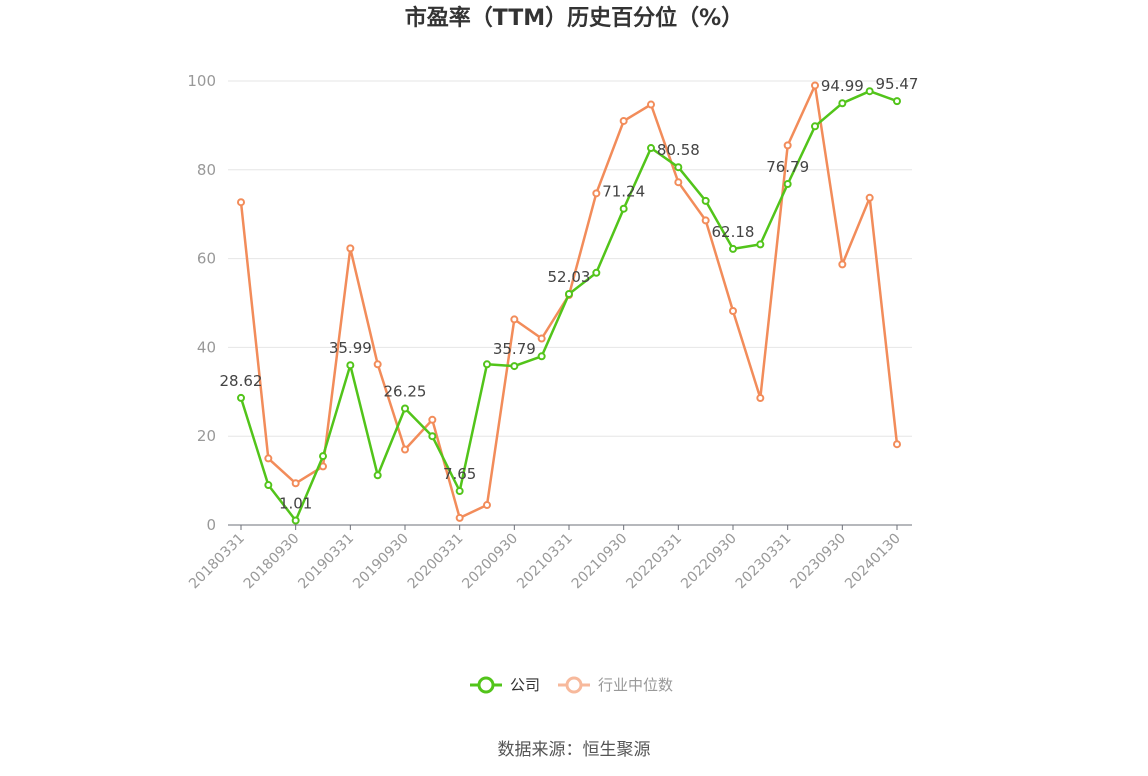 The height and width of the screenshot is (776, 1148). What do you see at coordinates (623, 192) in the screenshot?
I see `data-label: 71.24` at bounding box center [623, 192].